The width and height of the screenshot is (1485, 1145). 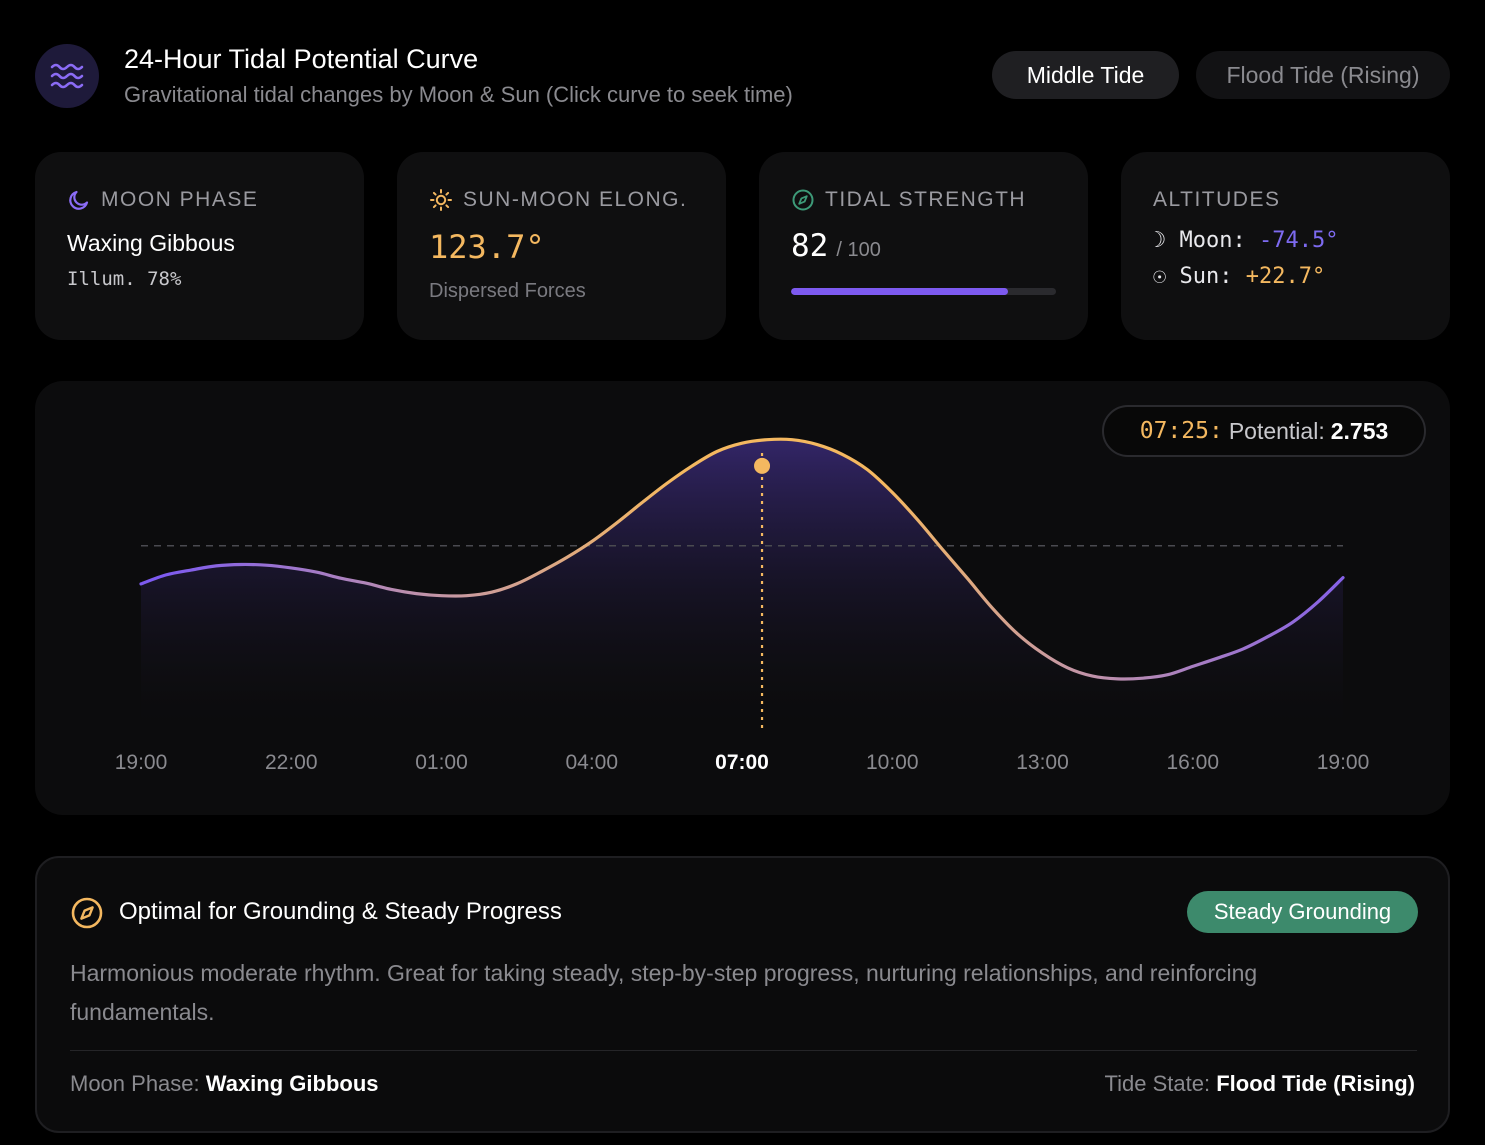 What do you see at coordinates (810, 246) in the screenshot?
I see `tidal-strength-value: 82` at bounding box center [810, 246].